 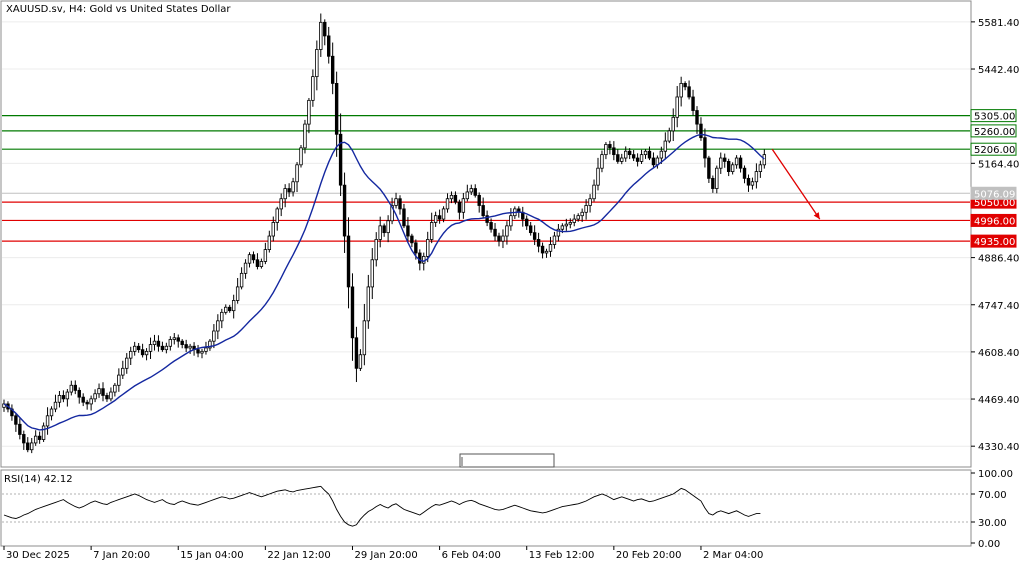 I want to click on scroll-navigator, so click(x=507, y=460).